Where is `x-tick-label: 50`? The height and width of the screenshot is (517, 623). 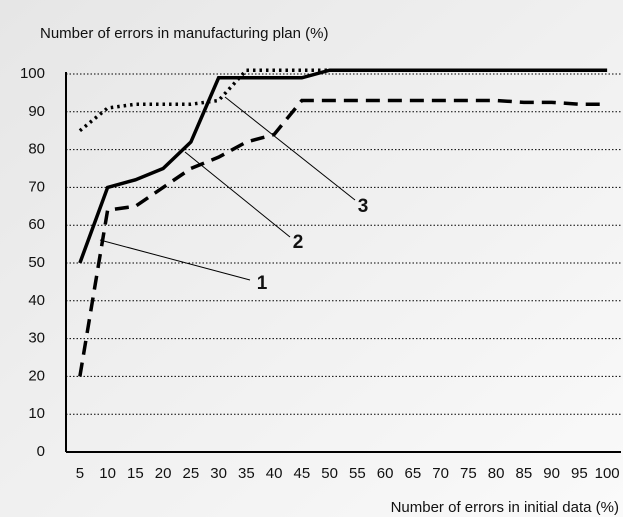 x-tick-label: 50 is located at coordinates (329, 473).